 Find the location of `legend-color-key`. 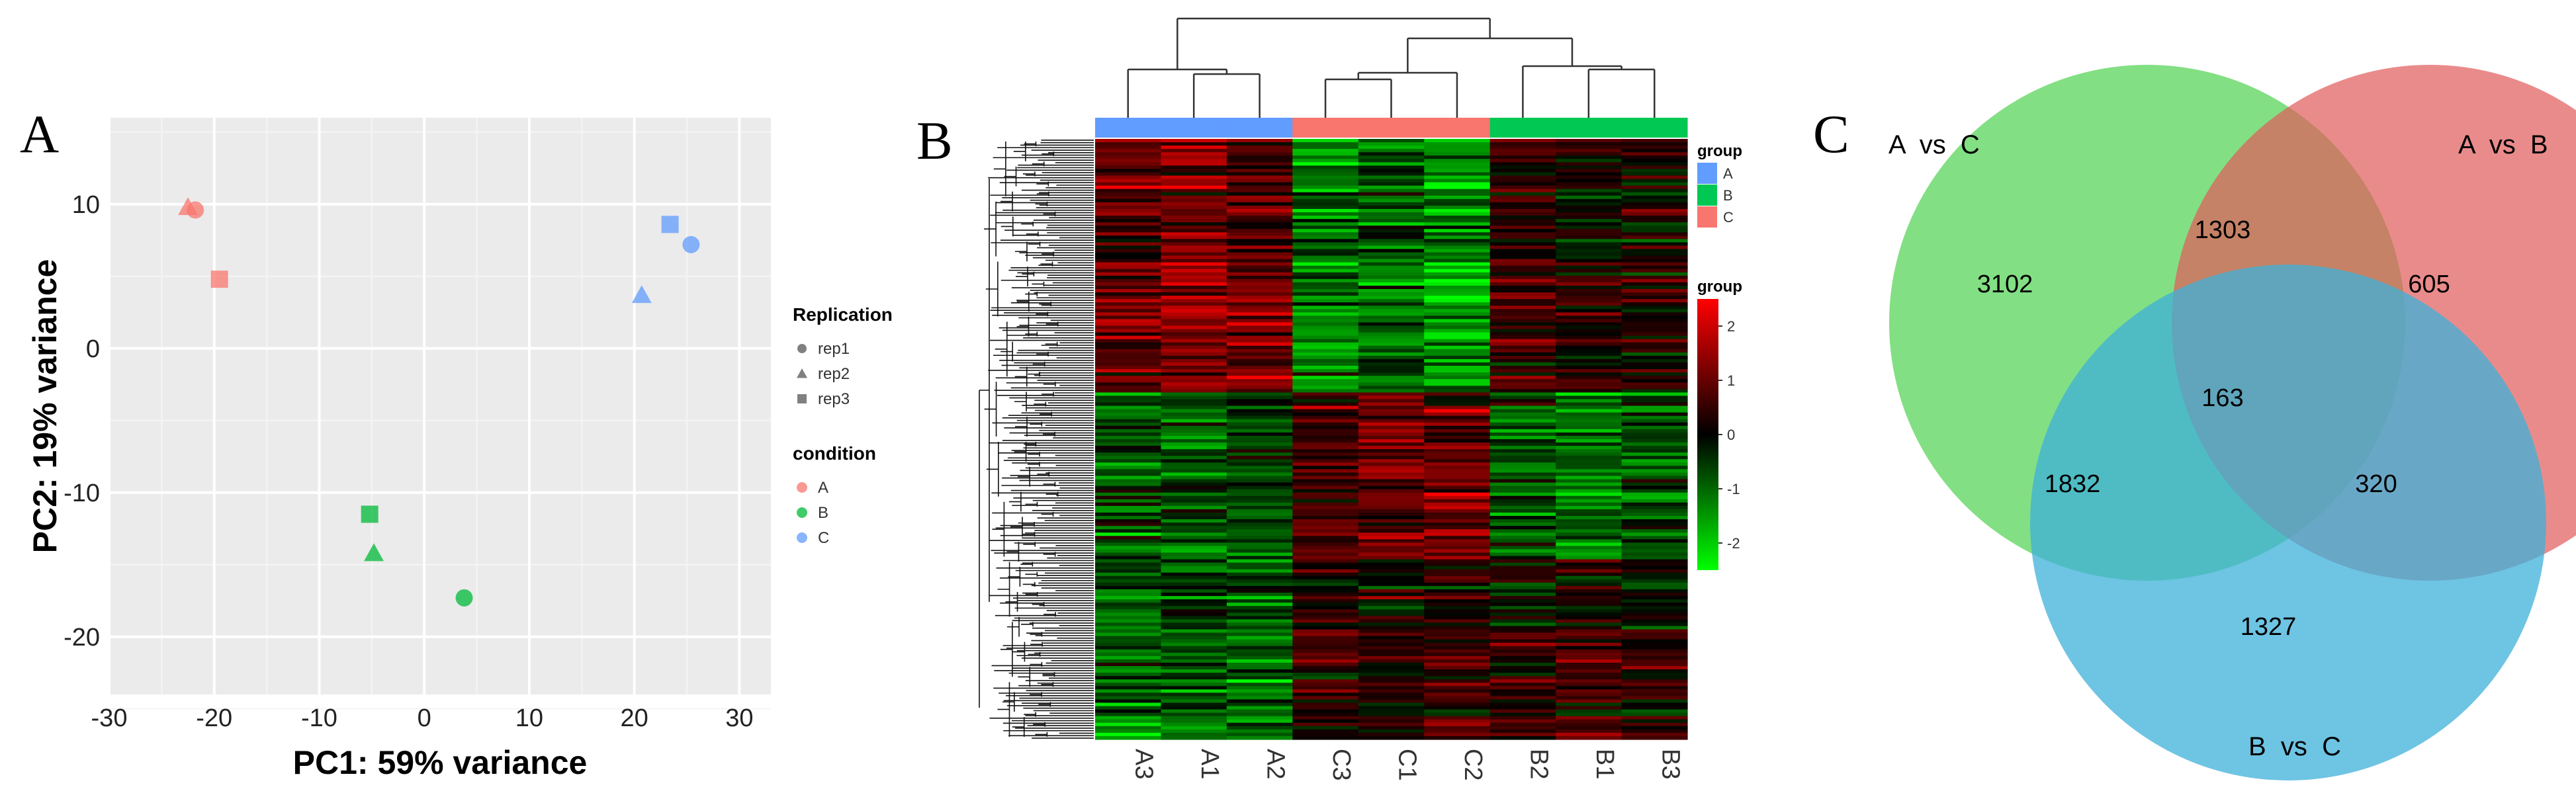

legend-color-key is located at coordinates (802, 487).